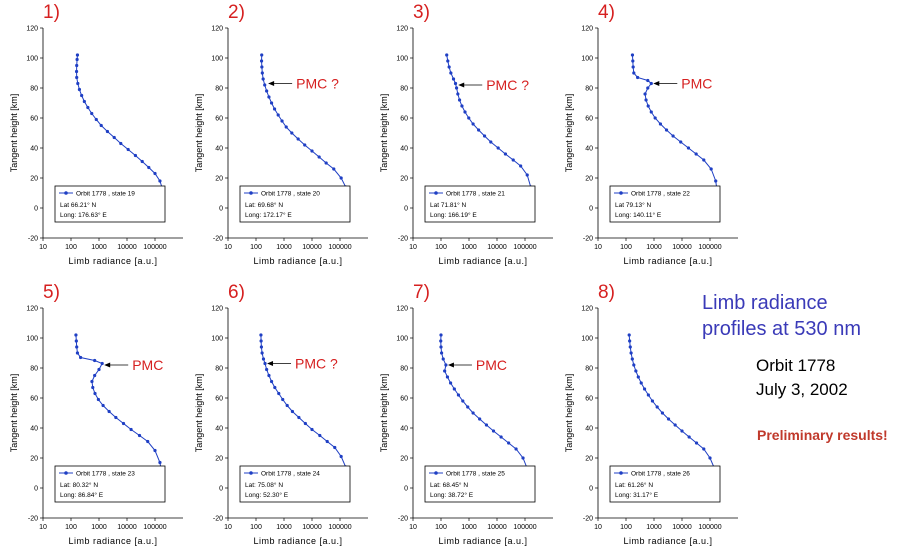 This screenshot has height=556, width=918. Describe the element at coordinates (105, 194) in the screenshot. I see `legend-label: Orbit 1778 , state 19` at that location.